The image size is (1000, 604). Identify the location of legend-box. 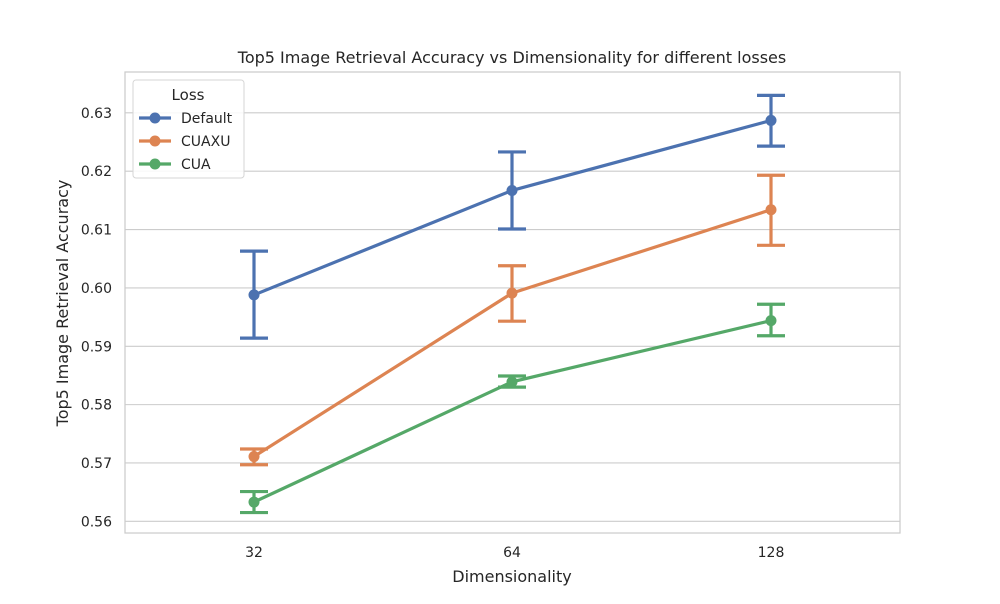
(188, 129).